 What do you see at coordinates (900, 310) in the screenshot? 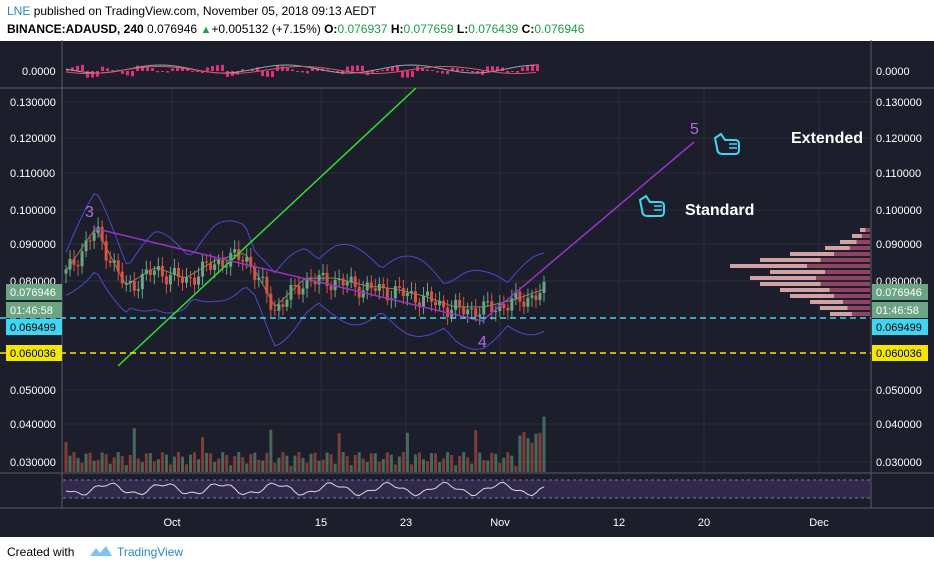
I see `countdown-badge-right` at bounding box center [900, 310].